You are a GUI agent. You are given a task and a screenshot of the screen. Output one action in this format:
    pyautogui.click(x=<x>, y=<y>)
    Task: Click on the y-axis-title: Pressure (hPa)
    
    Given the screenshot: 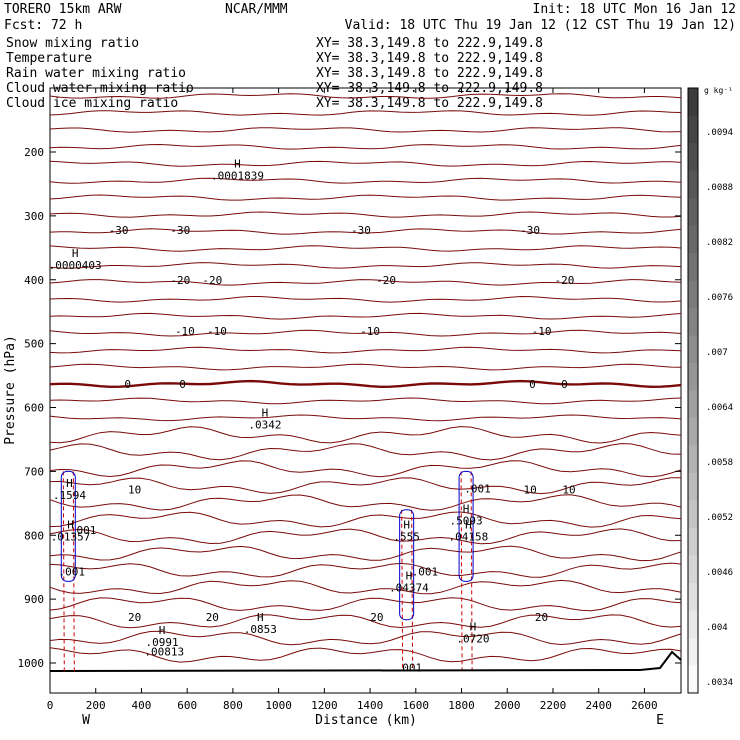 What is the action you would take?
    pyautogui.click(x=10, y=390)
    